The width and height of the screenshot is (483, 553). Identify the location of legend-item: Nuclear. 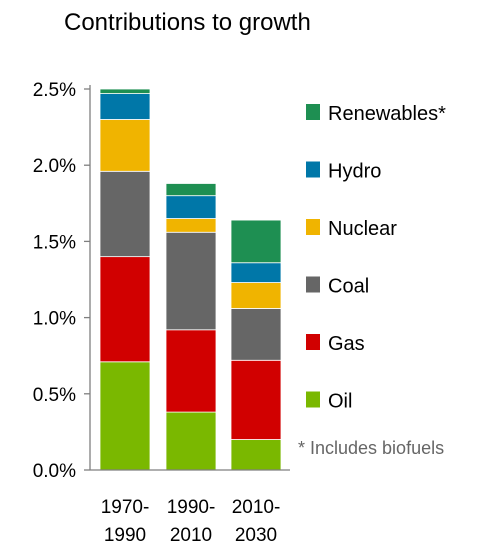
(351, 229).